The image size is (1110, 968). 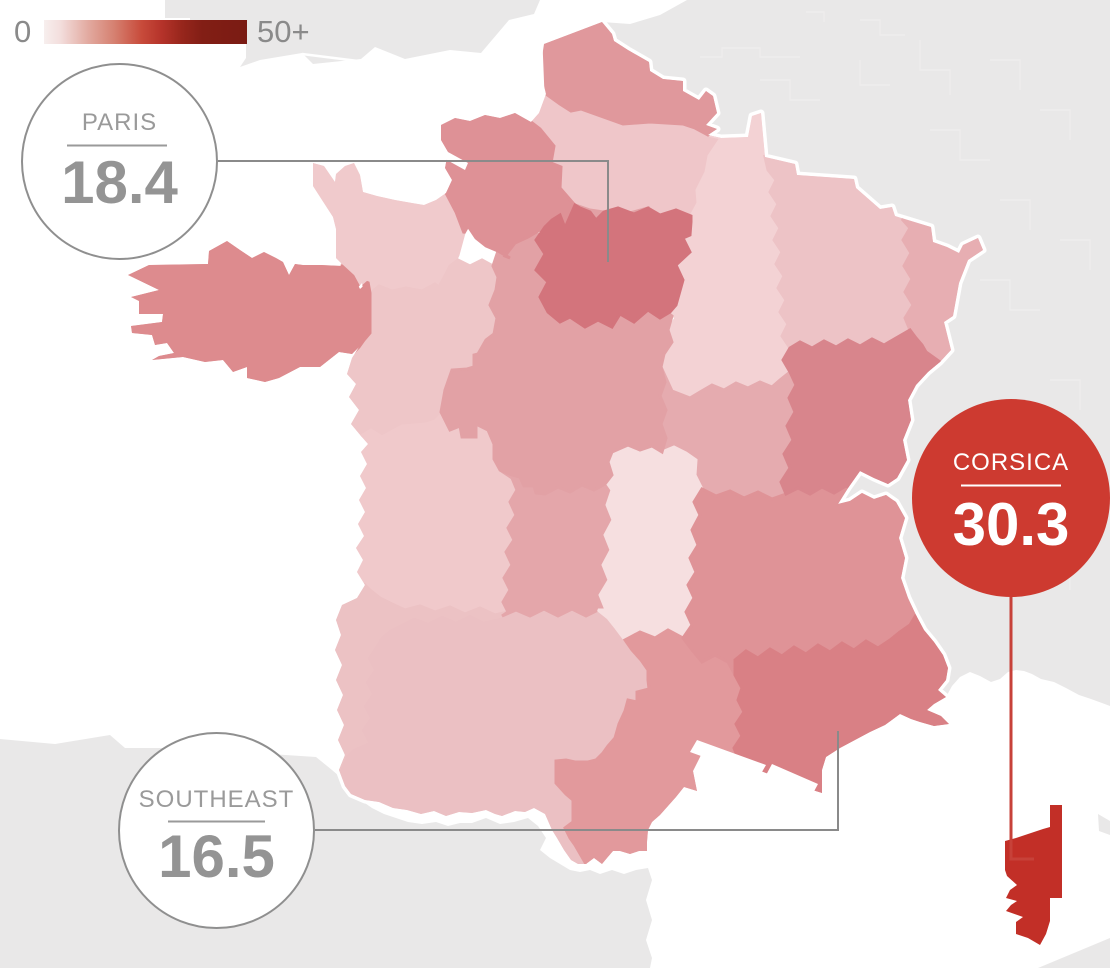 I want to click on svg-text: CORSICA, so click(x=1011, y=462).